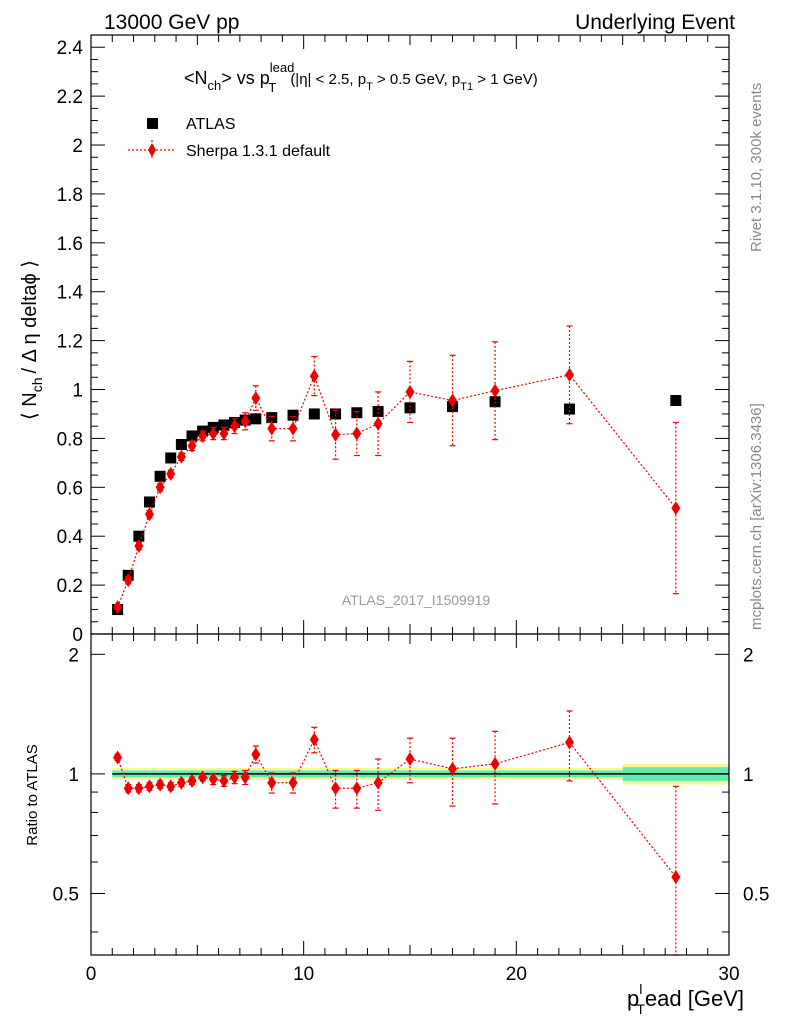 Image resolution: width=786 pixels, height=1024 pixels. What do you see at coordinates (73, 775) in the screenshot?
I see `ratio-y-tick-label: 1` at bounding box center [73, 775].